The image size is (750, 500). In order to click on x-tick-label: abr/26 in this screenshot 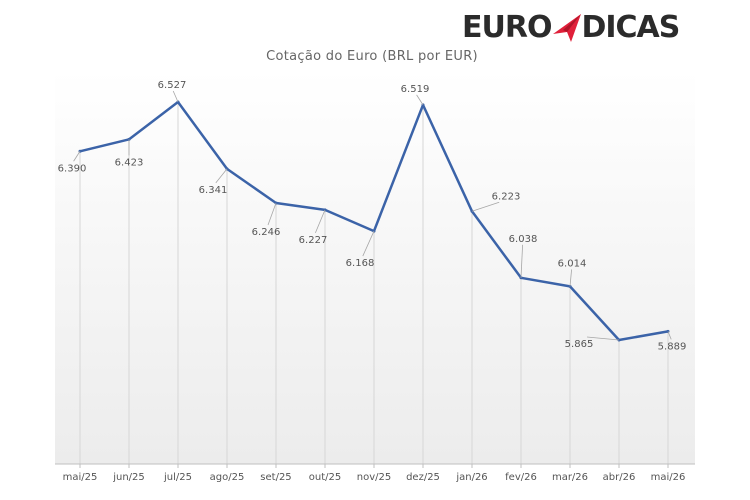, I will do `click(619, 477)`.